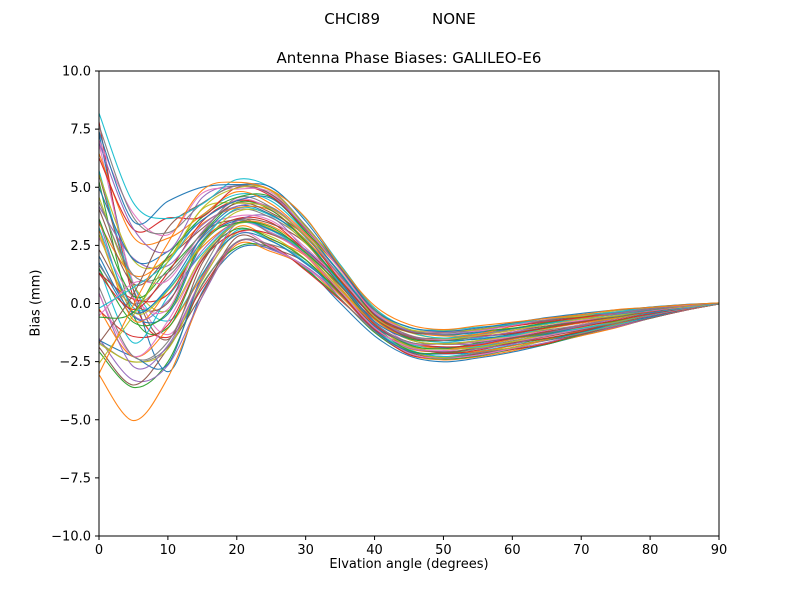 The height and width of the screenshot is (600, 800). Describe the element at coordinates (352, 19) in the screenshot. I see `suptitle-station: CHCI89` at that location.